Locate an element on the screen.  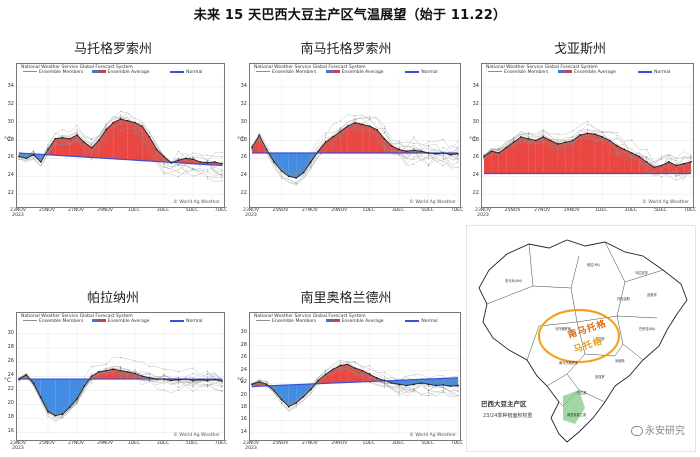
y-tick-label: 28 is located at coordinates (475, 139).